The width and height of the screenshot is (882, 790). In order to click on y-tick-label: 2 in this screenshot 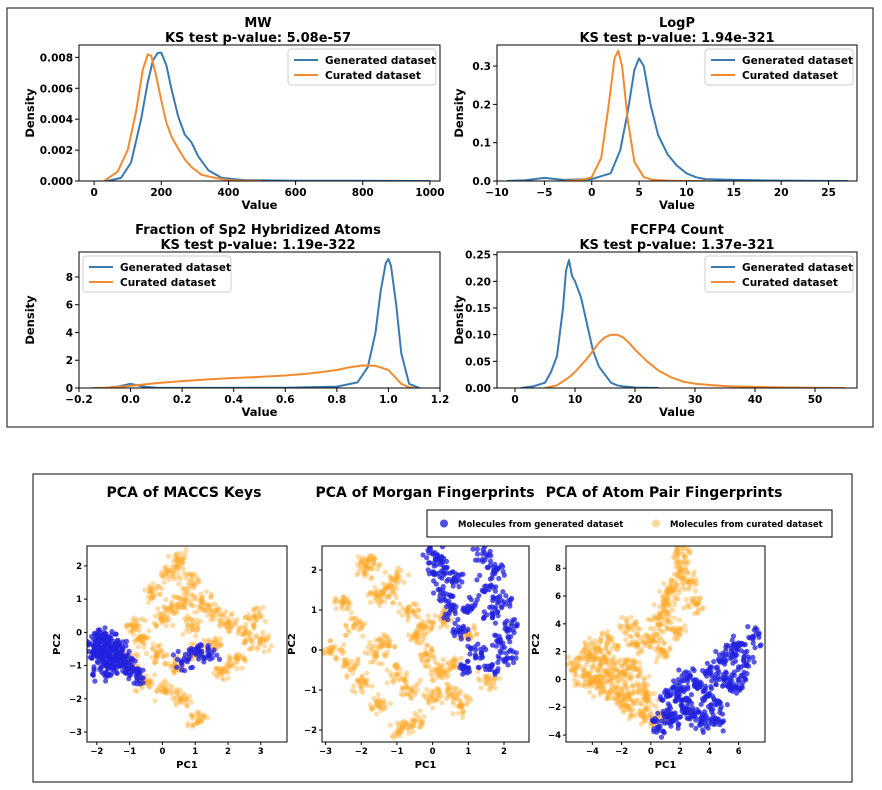, I will do `click(314, 571)`.